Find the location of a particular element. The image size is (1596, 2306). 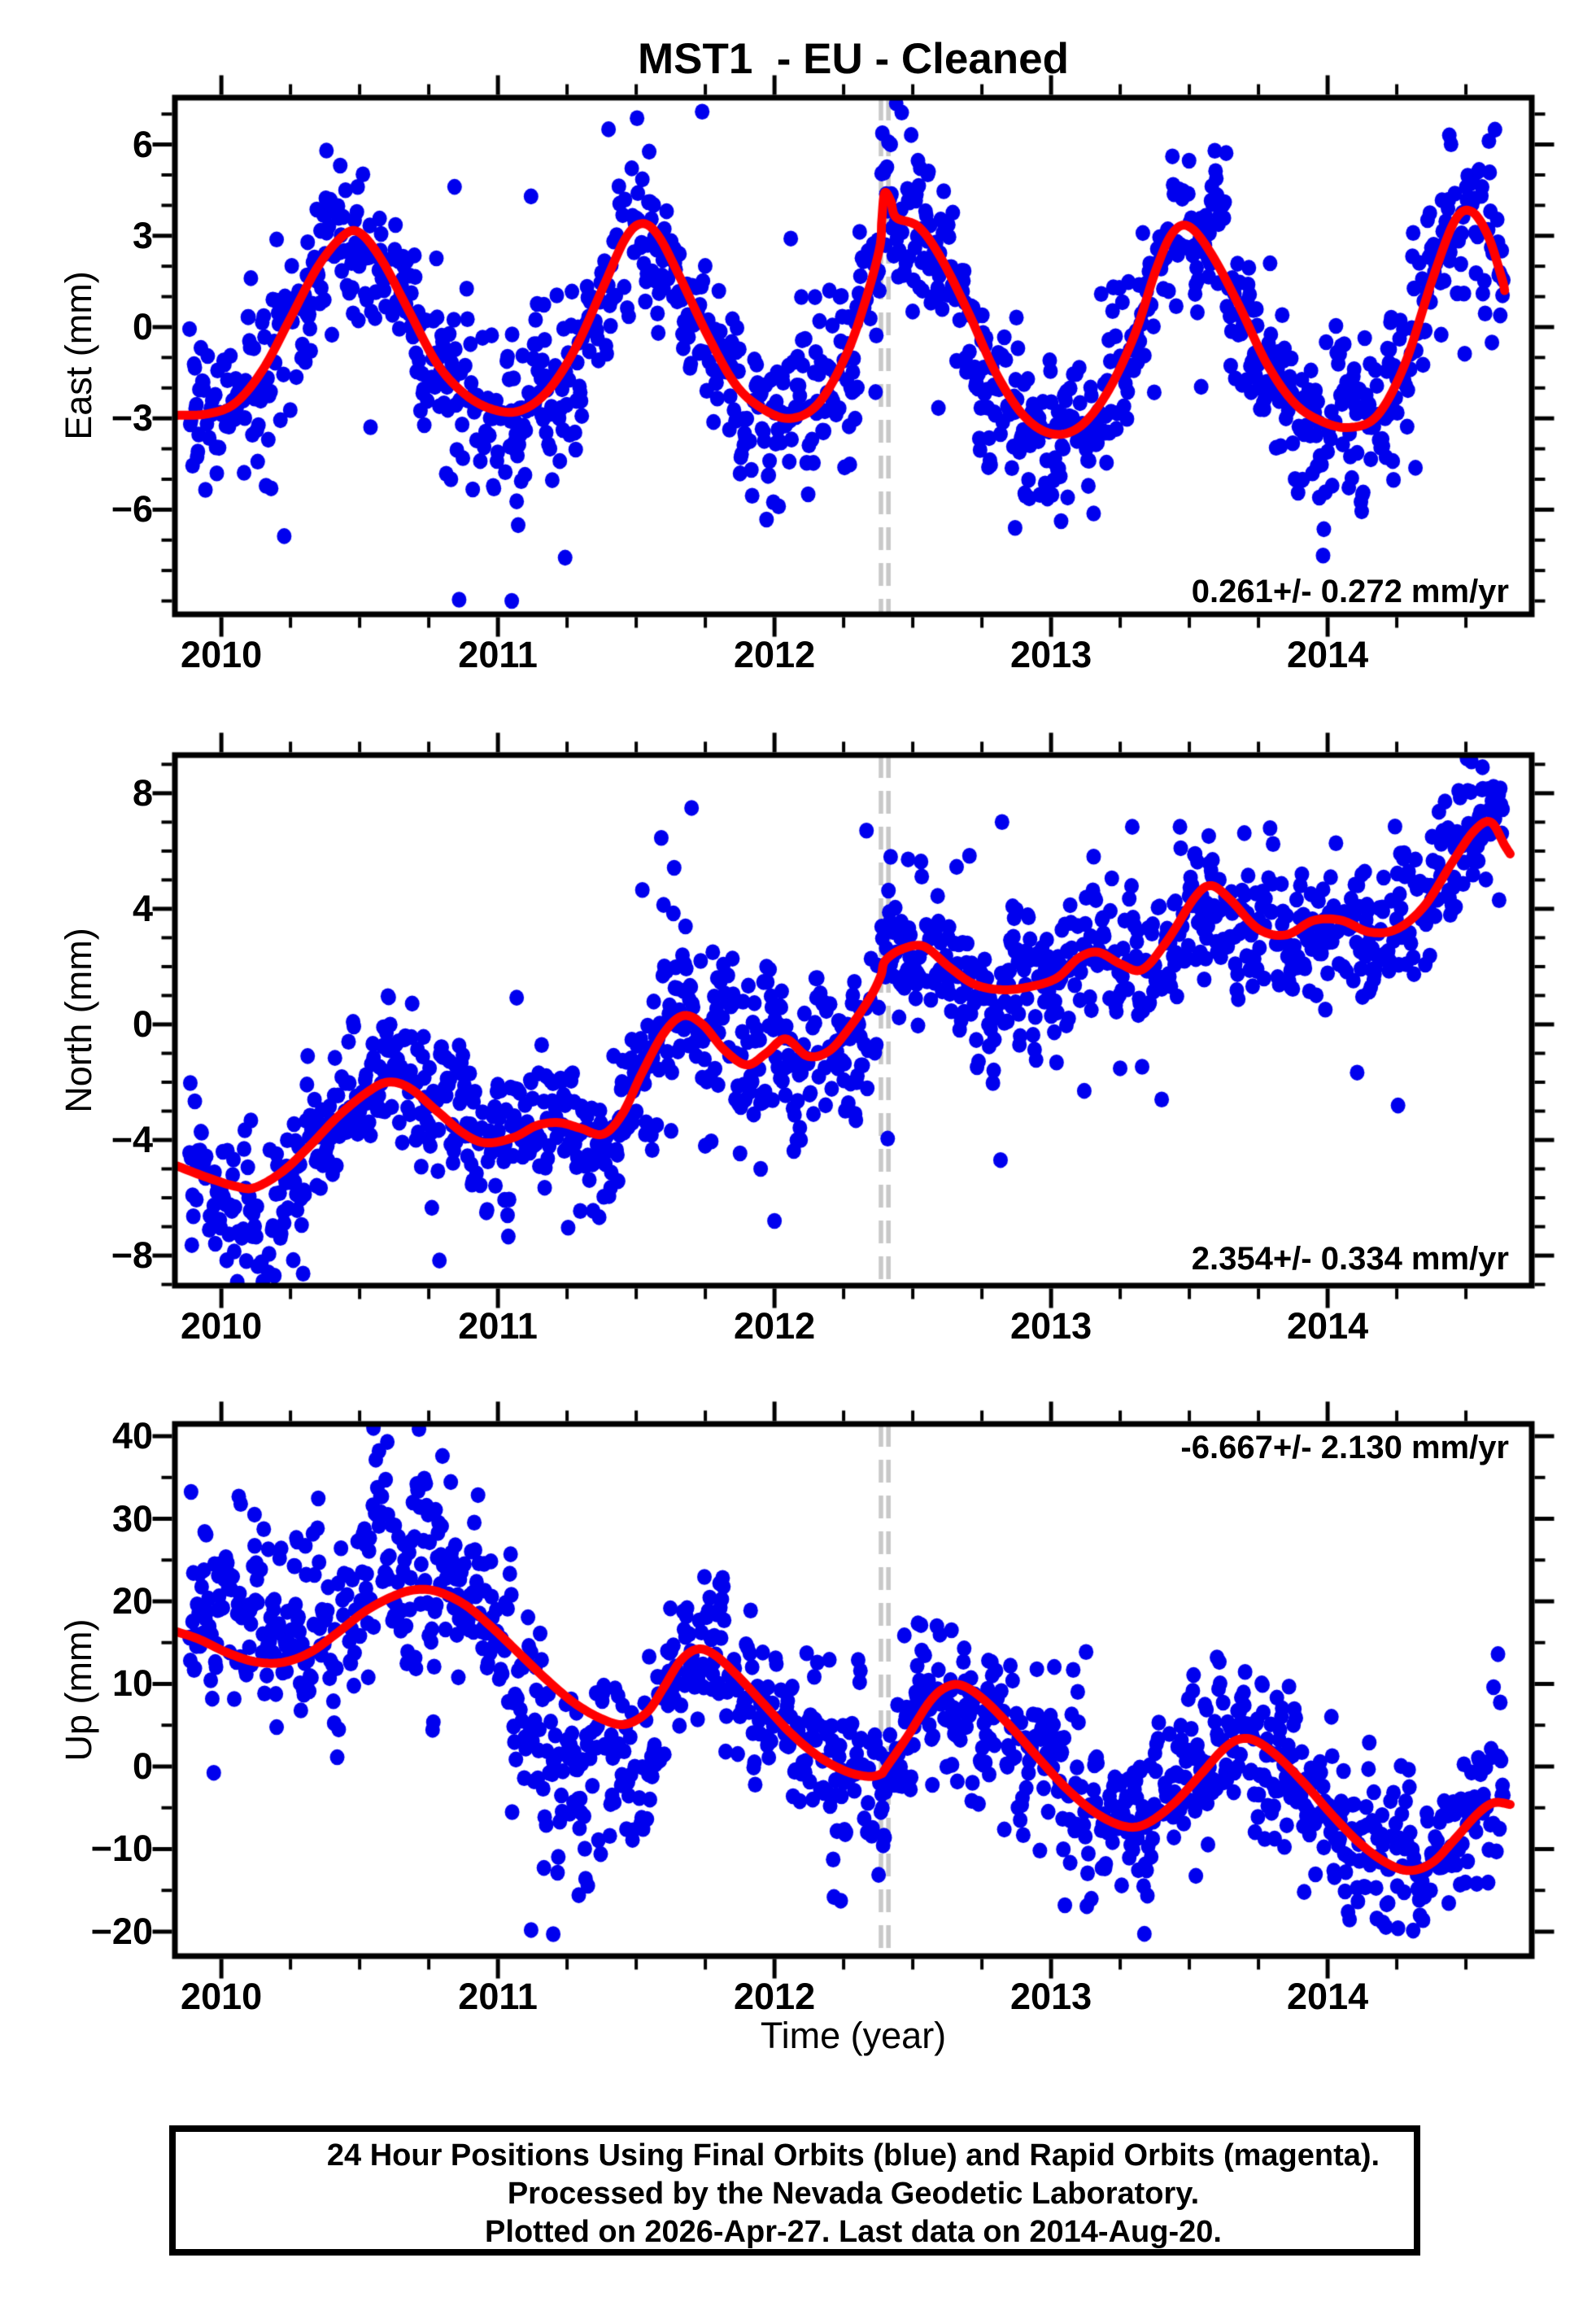

rate-annotation-north: 2.354+/- 0.334 mm/yr is located at coordinates (1350, 1259).